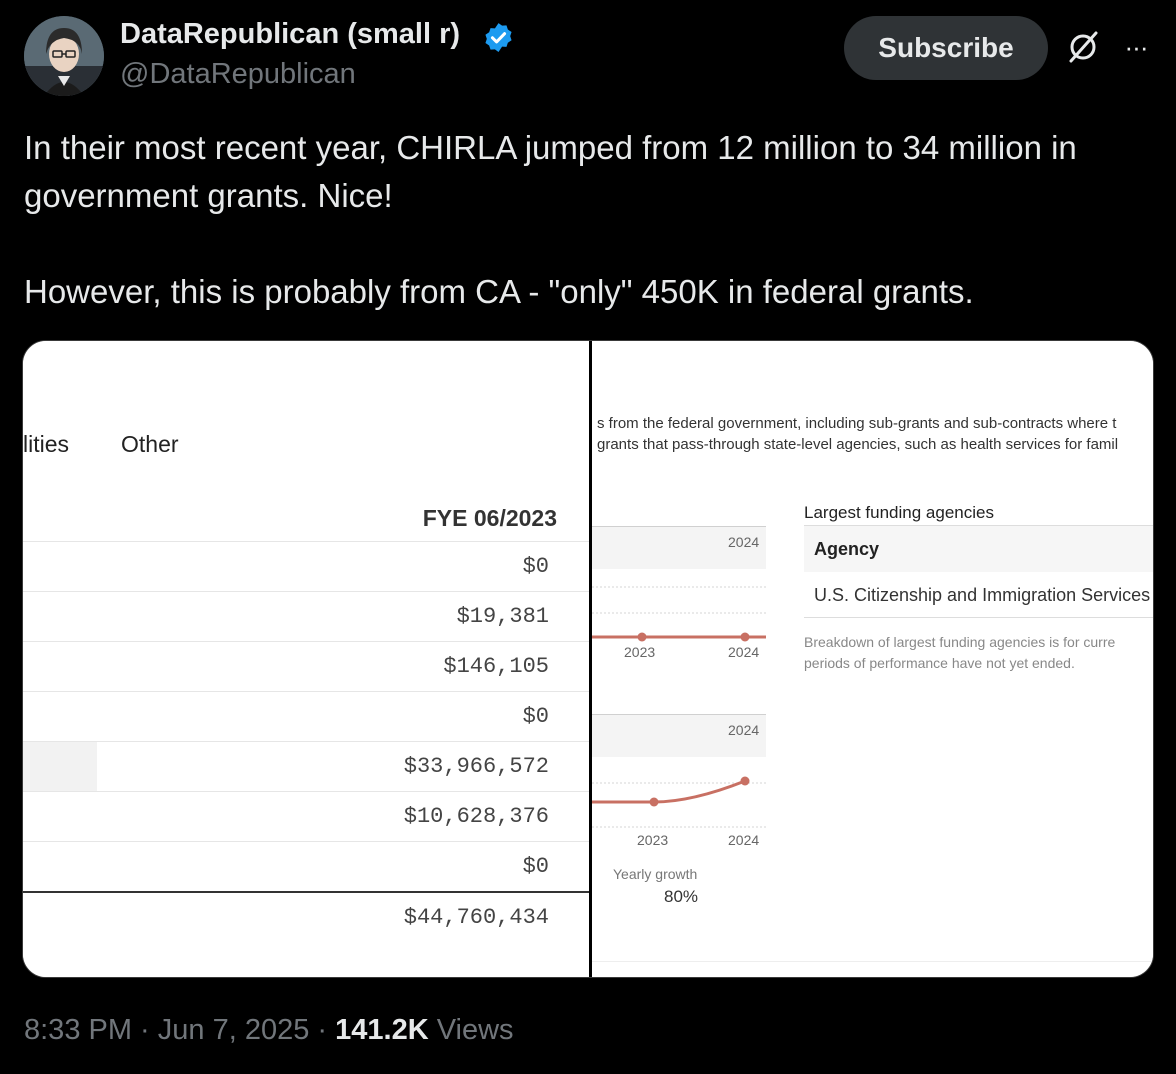  Describe the element at coordinates (872, 961) in the screenshot. I see `panel-bottom-rule` at that location.